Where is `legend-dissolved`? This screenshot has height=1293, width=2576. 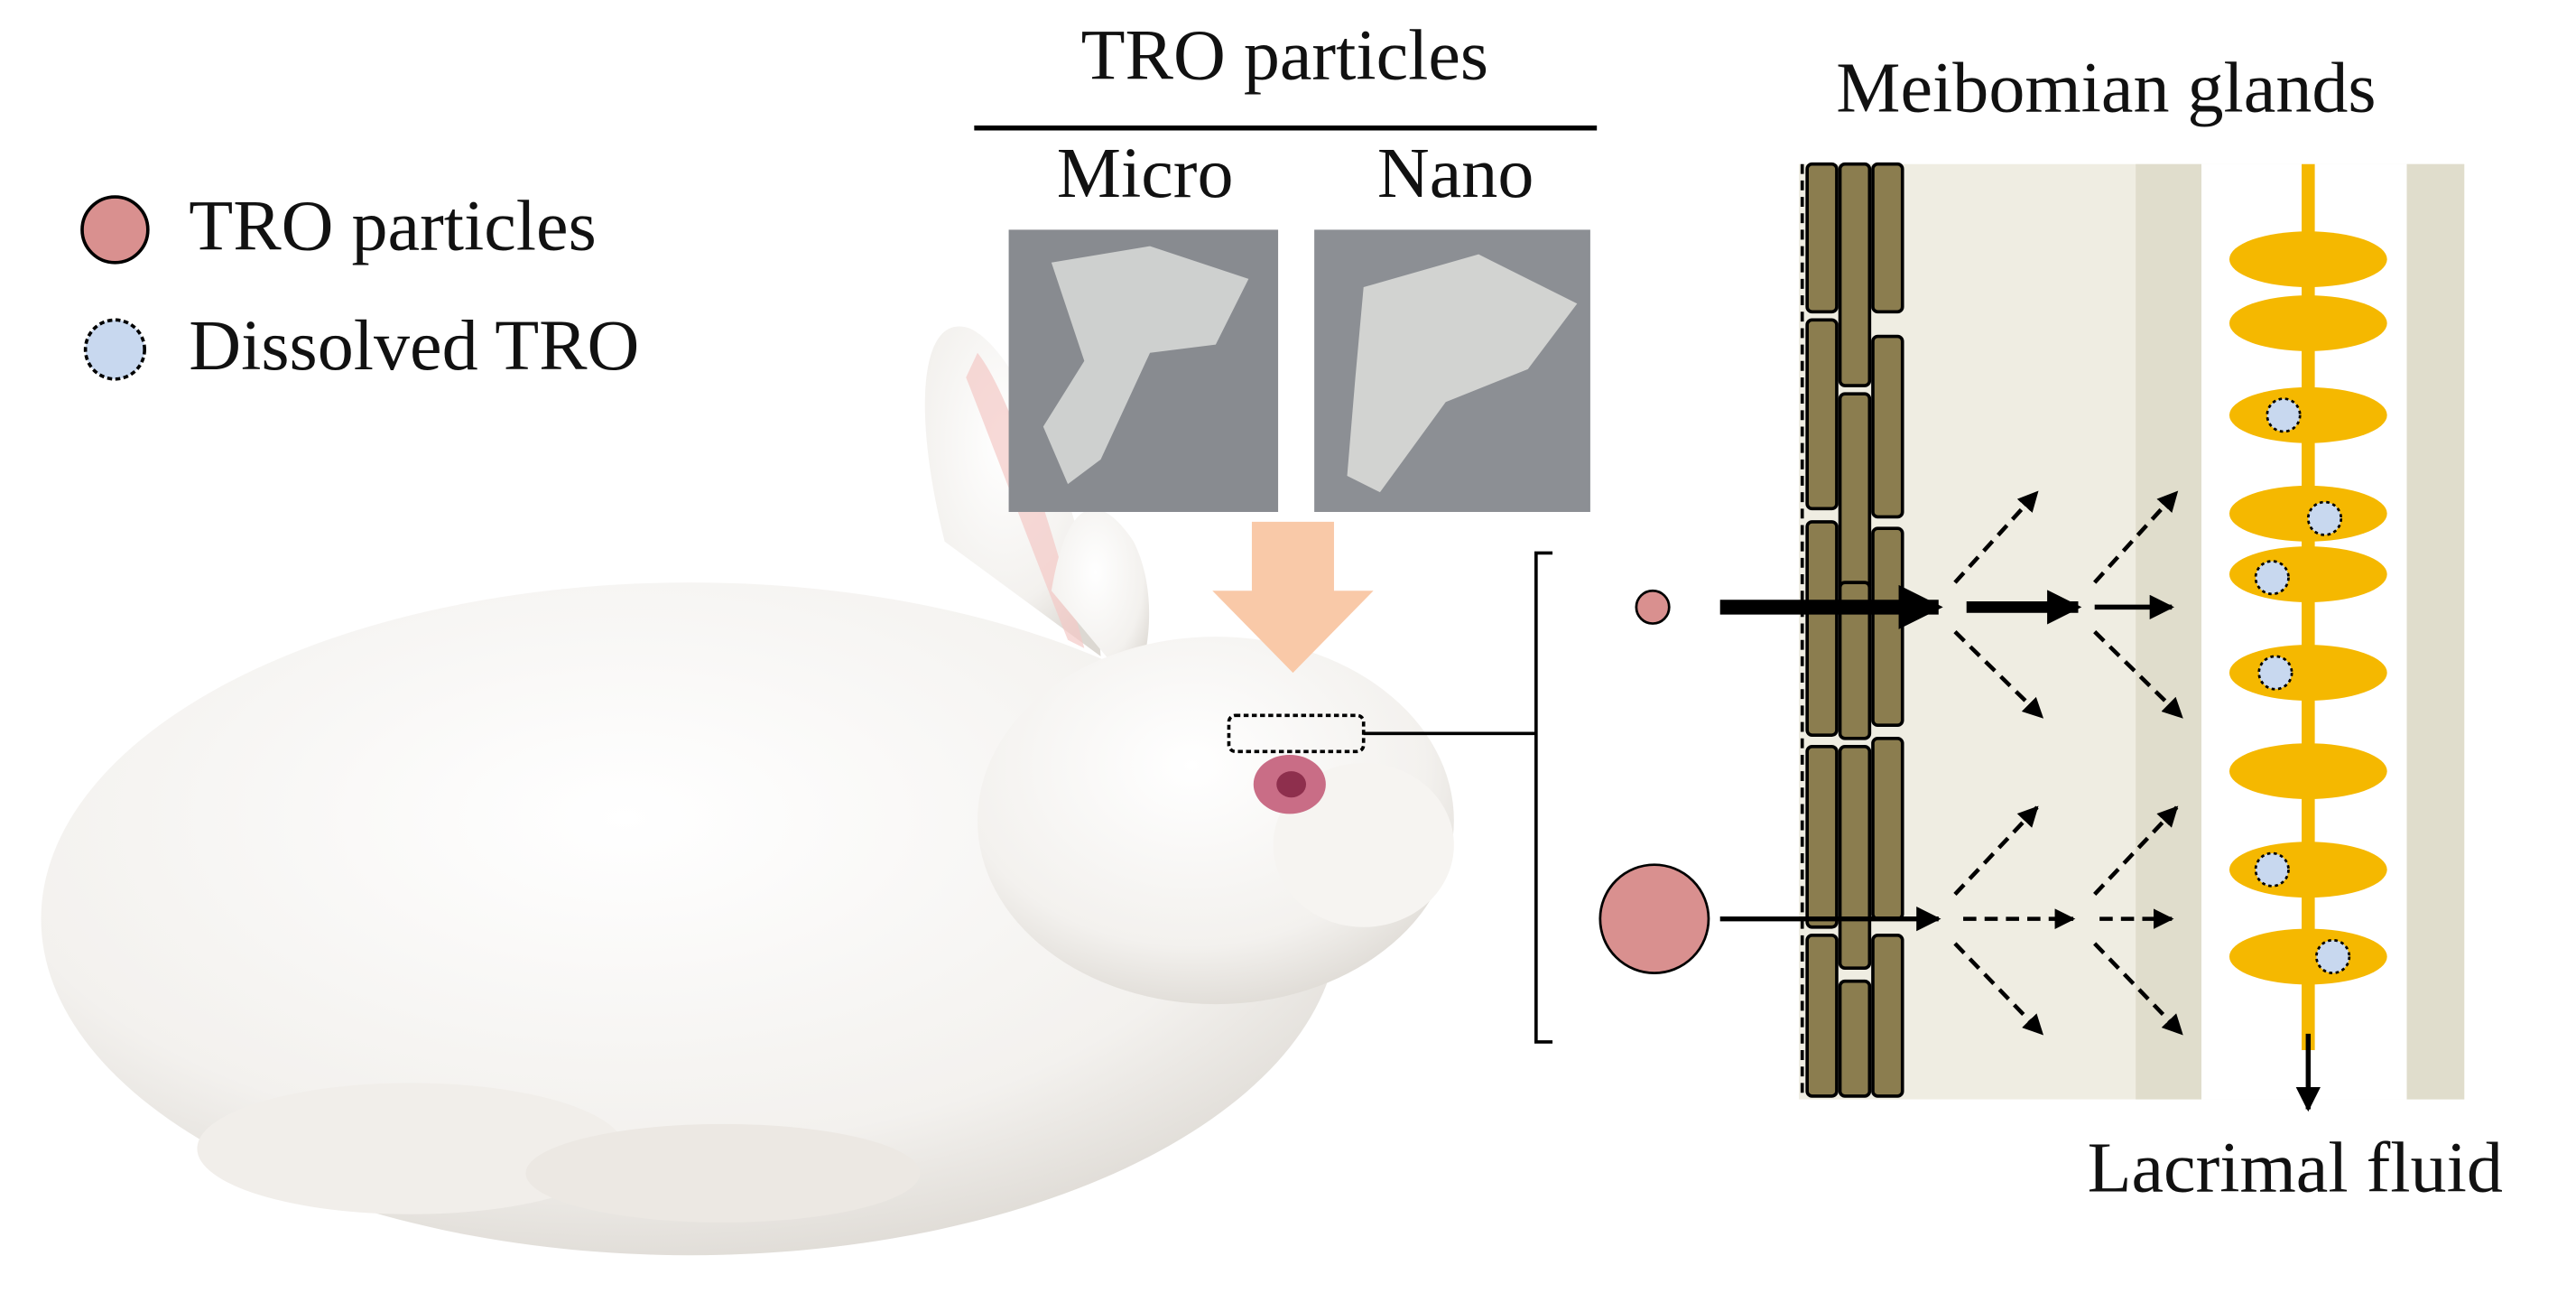 legend-dissolved is located at coordinates (114, 349).